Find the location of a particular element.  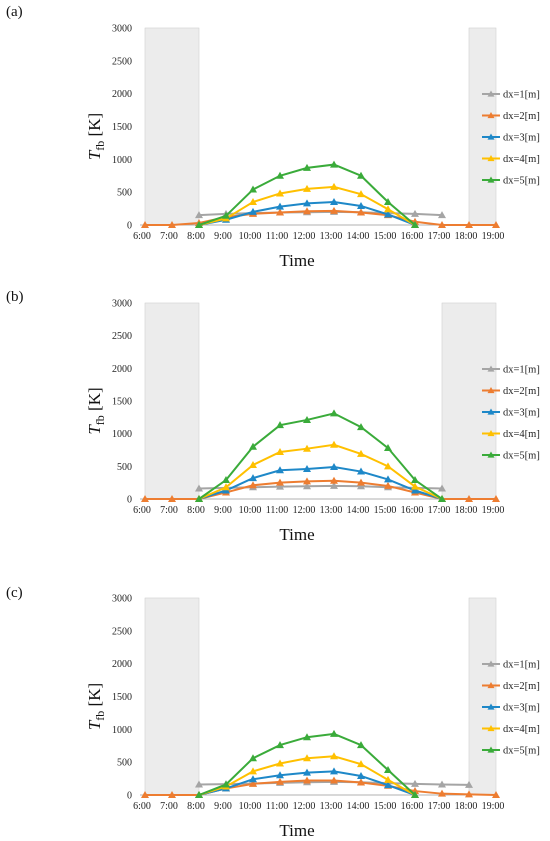

y-tick-label: 2500 is located at coordinates (122, 631).